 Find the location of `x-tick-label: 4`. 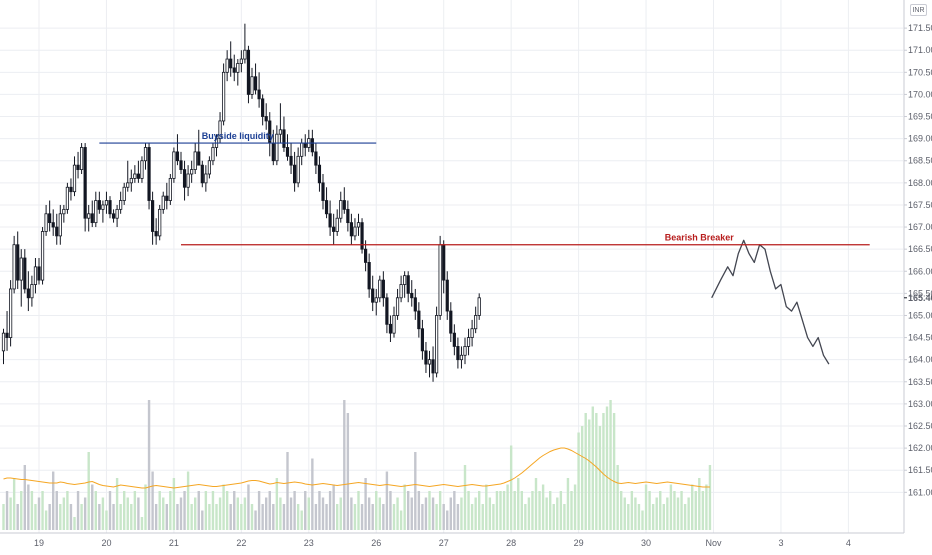

x-tick-label: 4 is located at coordinates (848, 543).